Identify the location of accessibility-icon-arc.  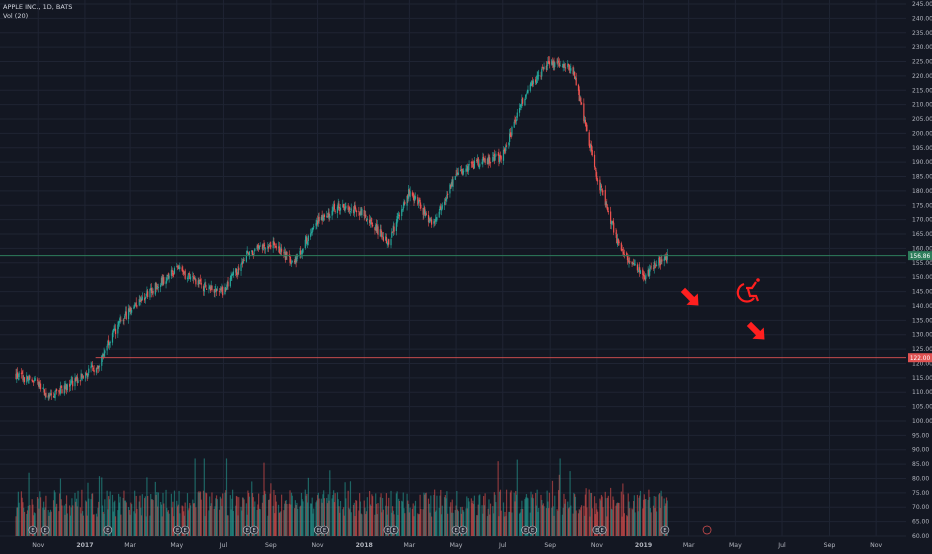
(745, 292).